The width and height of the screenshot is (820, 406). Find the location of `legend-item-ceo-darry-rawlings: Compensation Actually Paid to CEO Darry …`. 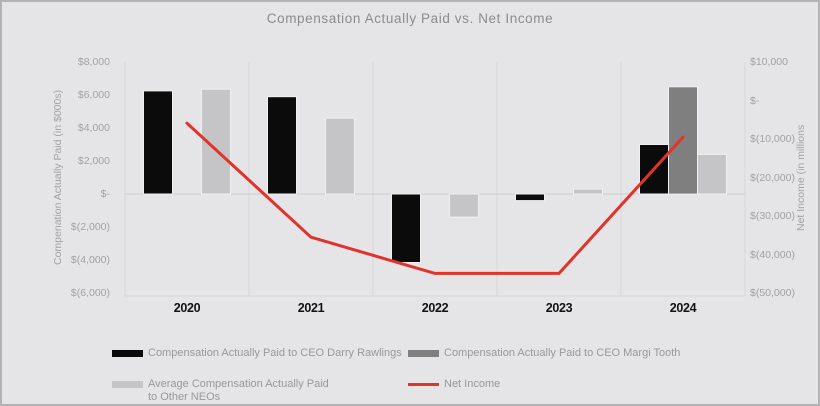

legend-item-ceo-darry-rawlings: Compensation Actually Paid to CEO Darry … is located at coordinates (257, 353).